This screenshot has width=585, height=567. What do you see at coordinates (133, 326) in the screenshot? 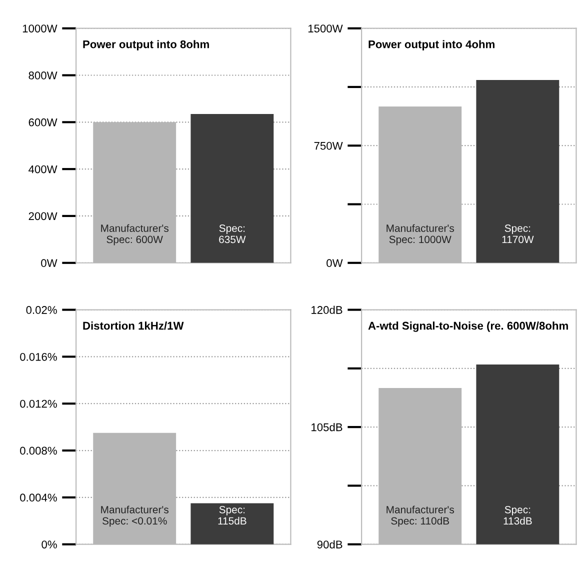
I see `text: Distortion 1kHz/1W` at bounding box center [133, 326].